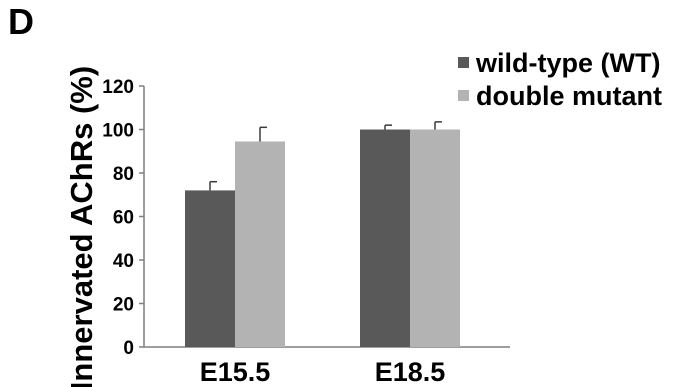 Image resolution: width=687 pixels, height=387 pixels. Describe the element at coordinates (128, 348) in the screenshot. I see `y-tick-label: 0` at that location.